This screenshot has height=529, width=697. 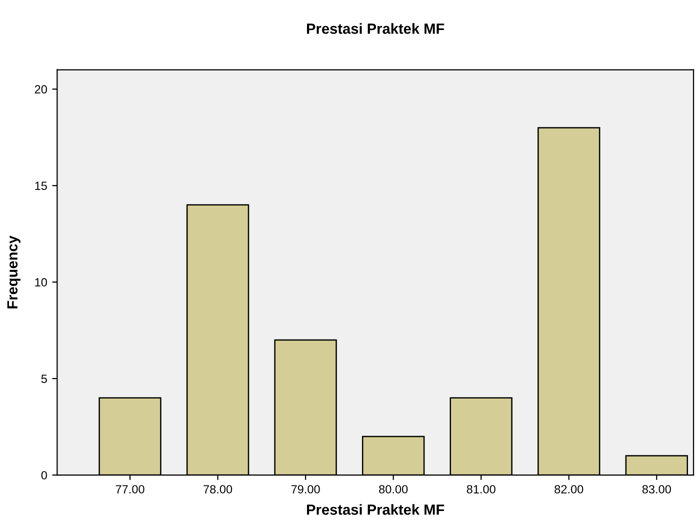 I want to click on chart-title: Prestasi Praktek MF, so click(x=375, y=28).